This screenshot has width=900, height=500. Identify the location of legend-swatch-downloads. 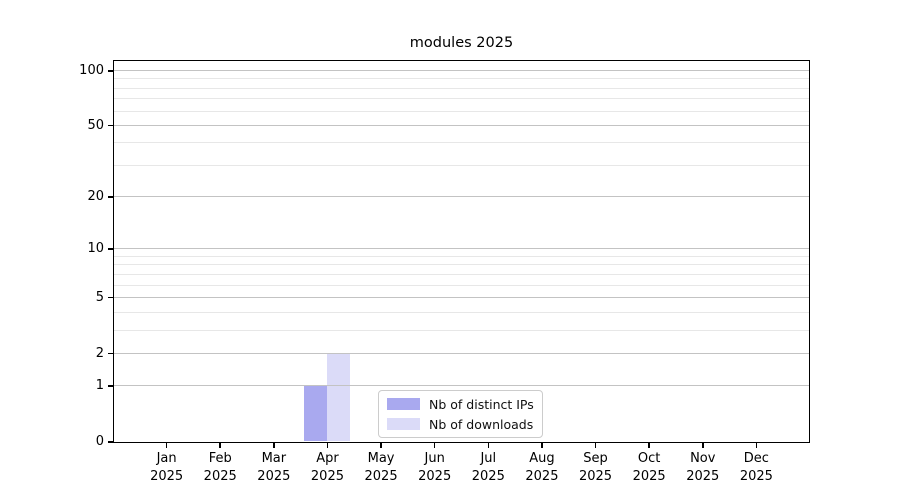
(403, 424).